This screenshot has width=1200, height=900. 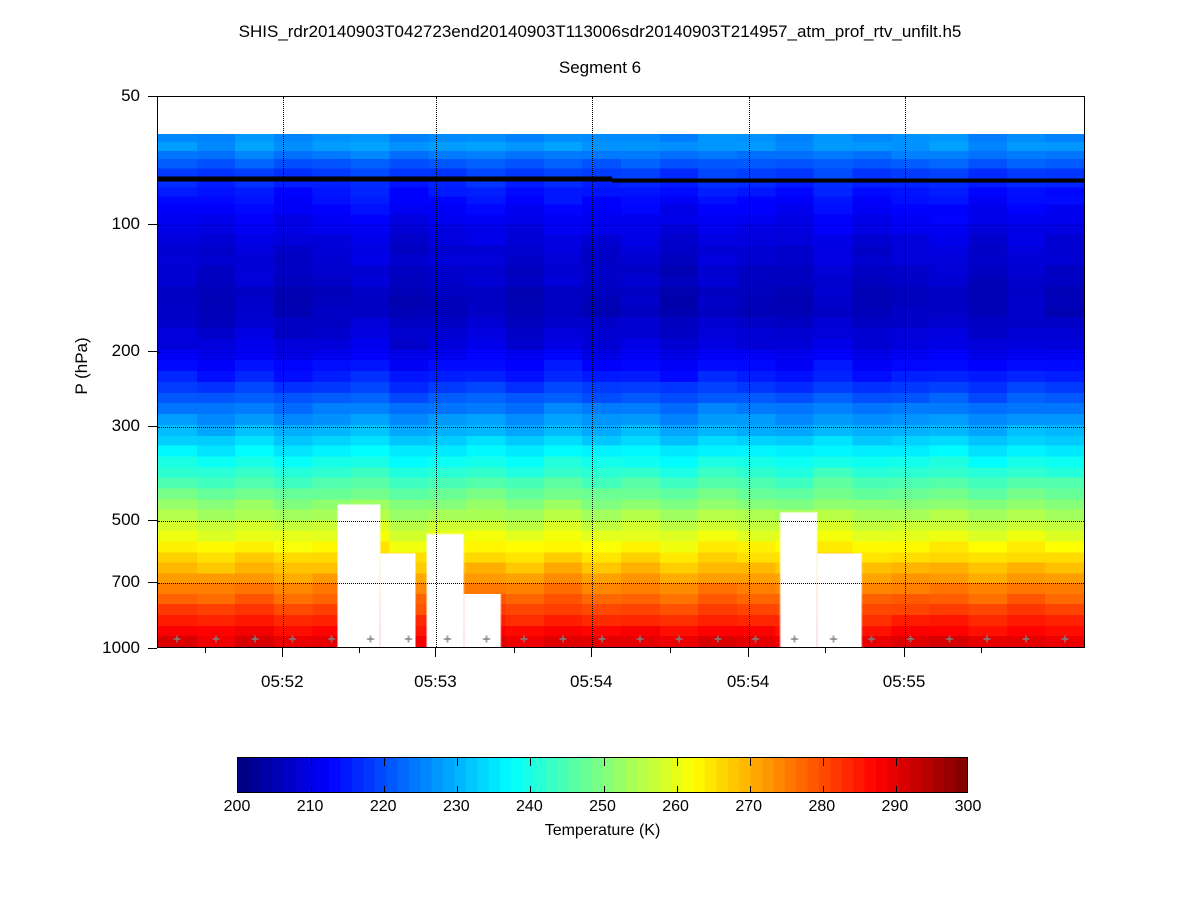 What do you see at coordinates (130, 95) in the screenshot?
I see `y-tick-label-50: 50` at bounding box center [130, 95].